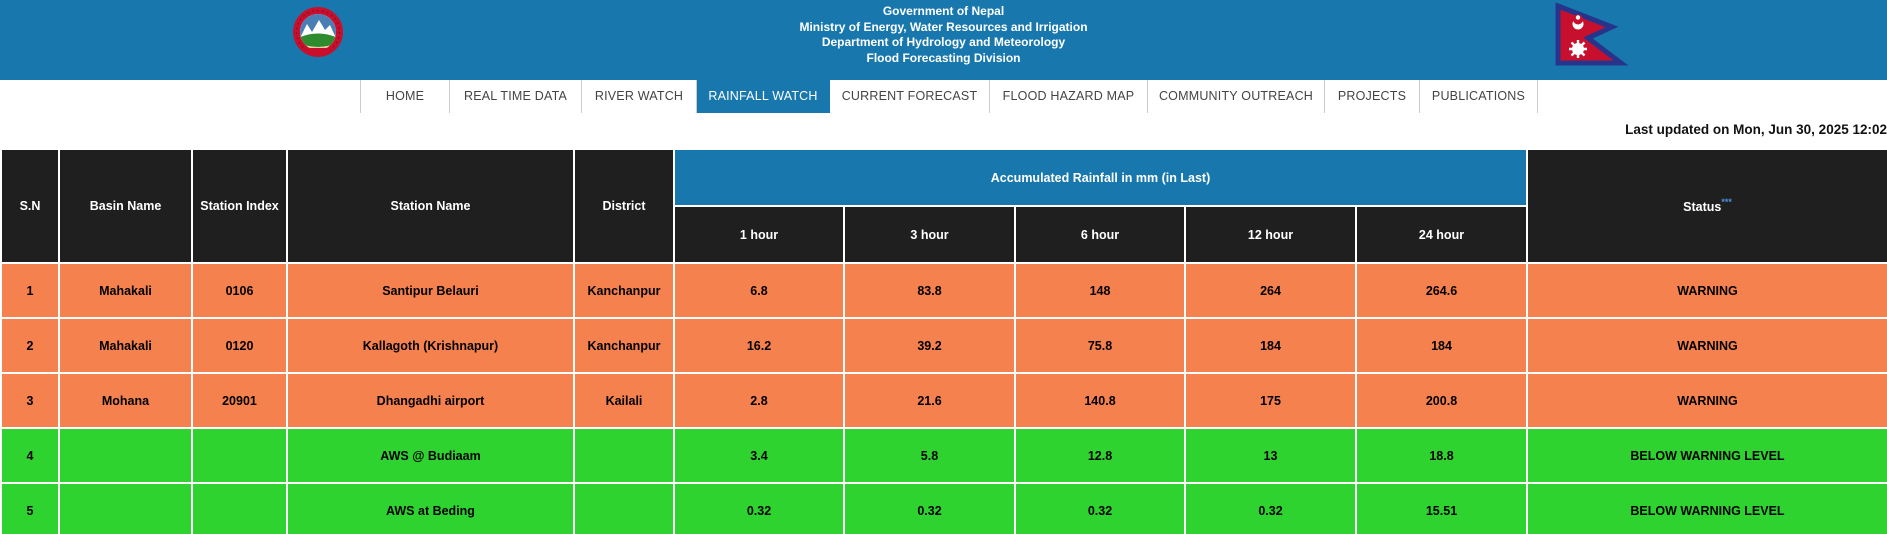 This screenshot has width=1887, height=534. I want to click on col-header-sn: S.N, so click(30, 206).